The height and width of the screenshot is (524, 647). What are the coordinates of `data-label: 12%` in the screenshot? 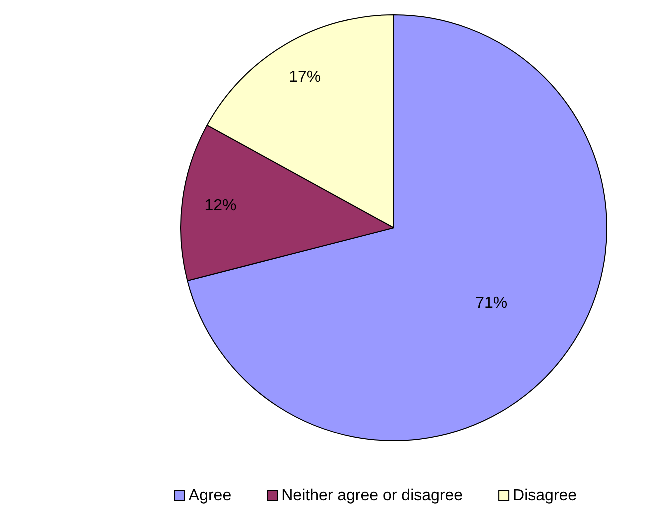 It's located at (220, 206).